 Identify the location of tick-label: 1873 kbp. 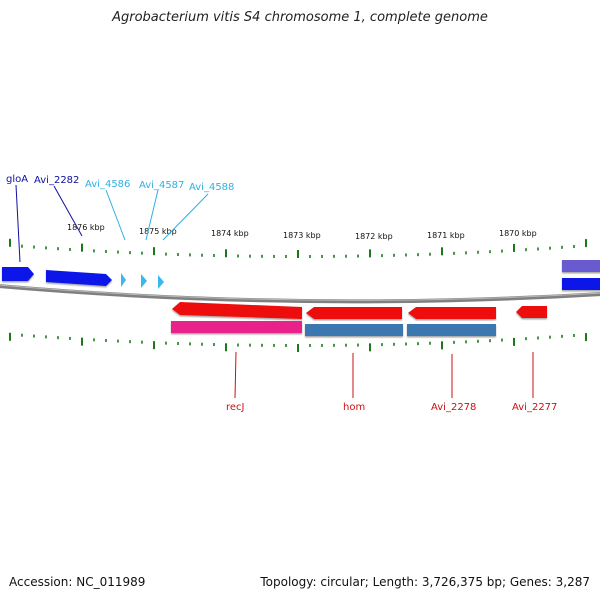
(302, 235).